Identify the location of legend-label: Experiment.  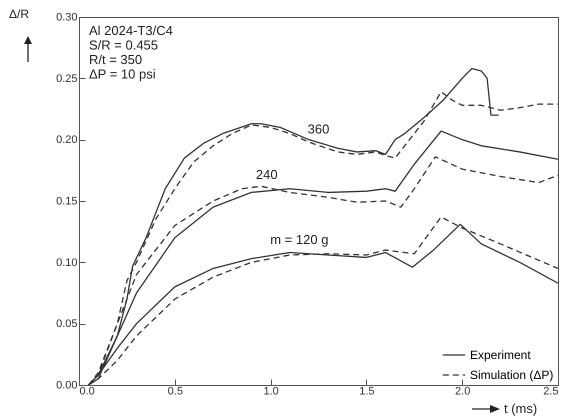
(501, 355).